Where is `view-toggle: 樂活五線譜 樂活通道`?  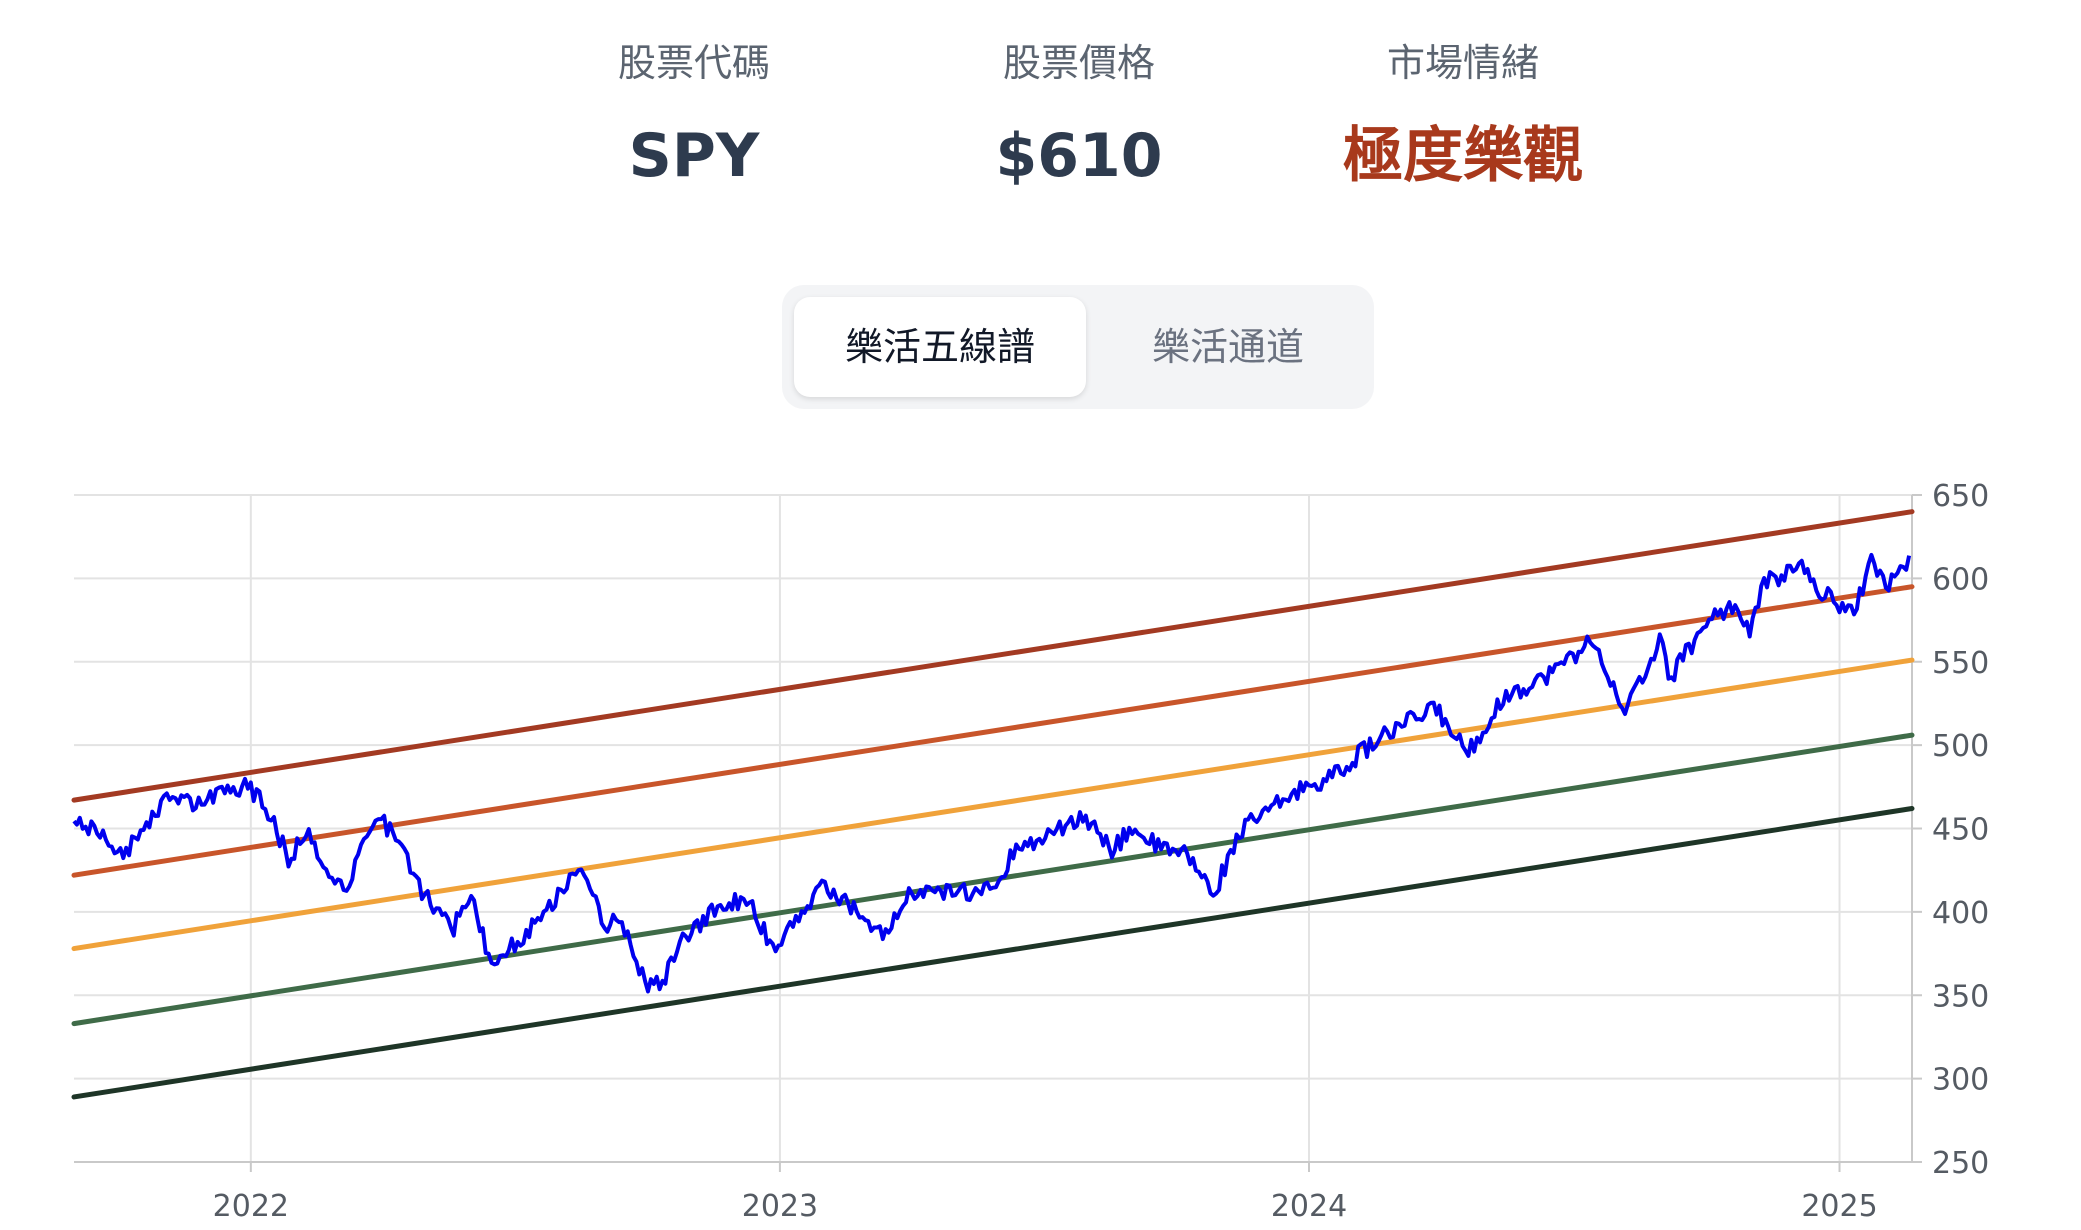 view-toggle: 樂活五線譜 樂活通道 is located at coordinates (1078, 347).